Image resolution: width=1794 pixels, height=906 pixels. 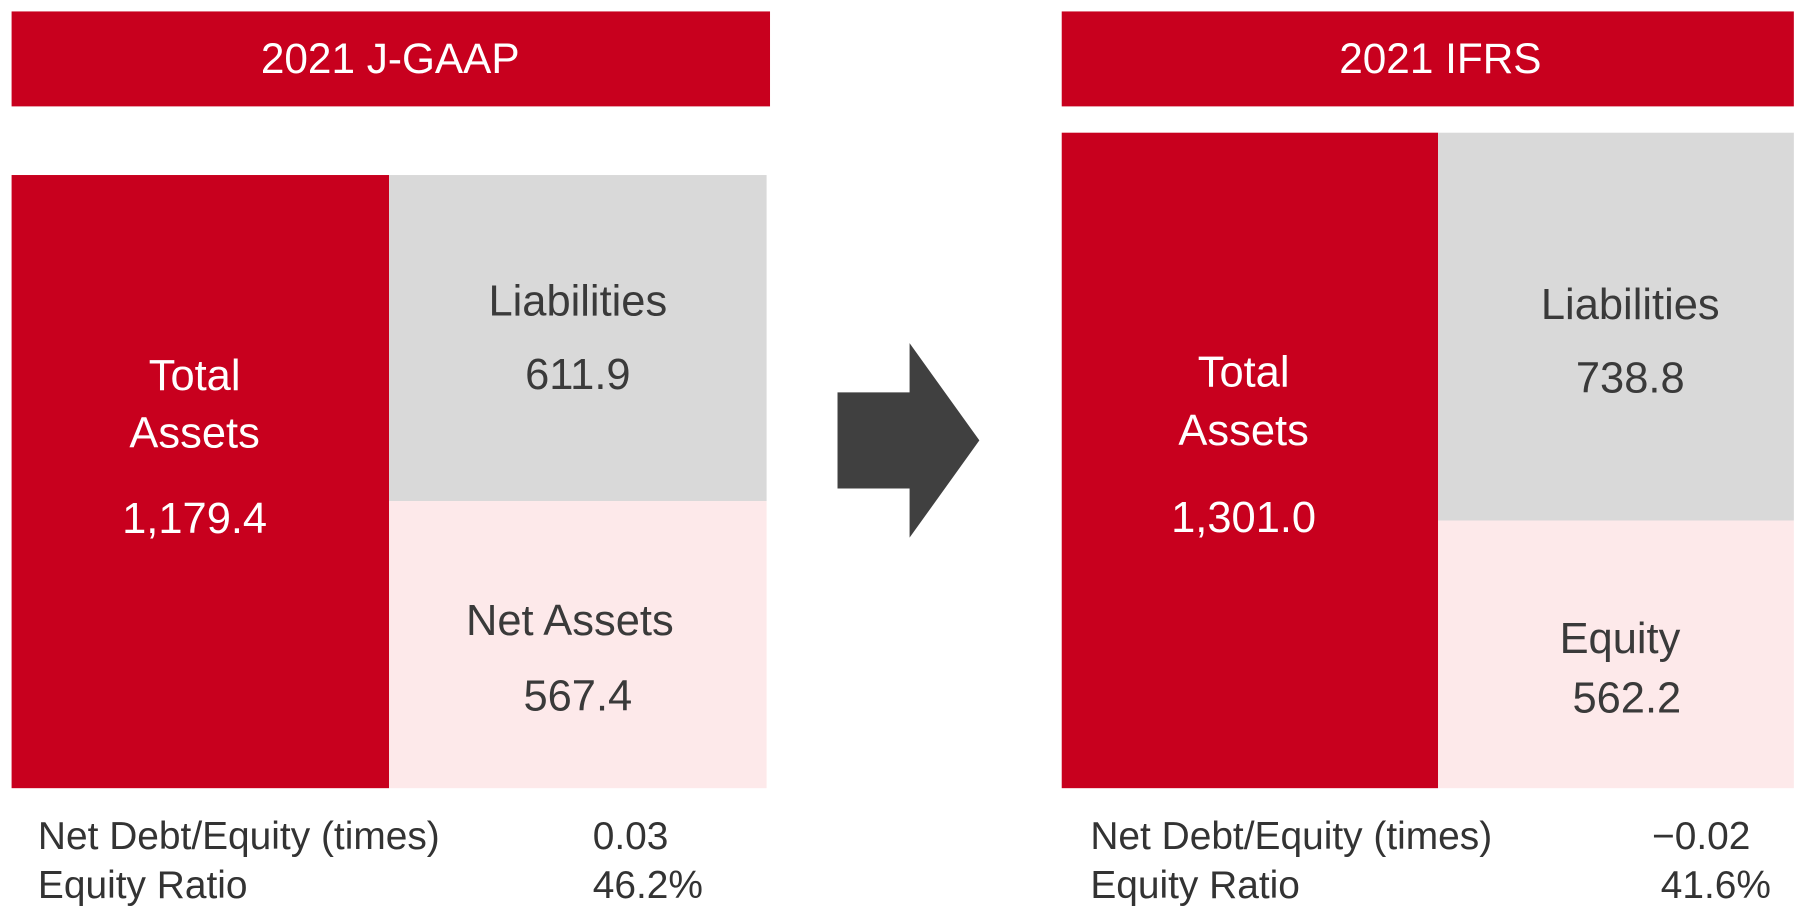 What do you see at coordinates (200, 482) in the screenshot?
I see `assets-block` at bounding box center [200, 482].